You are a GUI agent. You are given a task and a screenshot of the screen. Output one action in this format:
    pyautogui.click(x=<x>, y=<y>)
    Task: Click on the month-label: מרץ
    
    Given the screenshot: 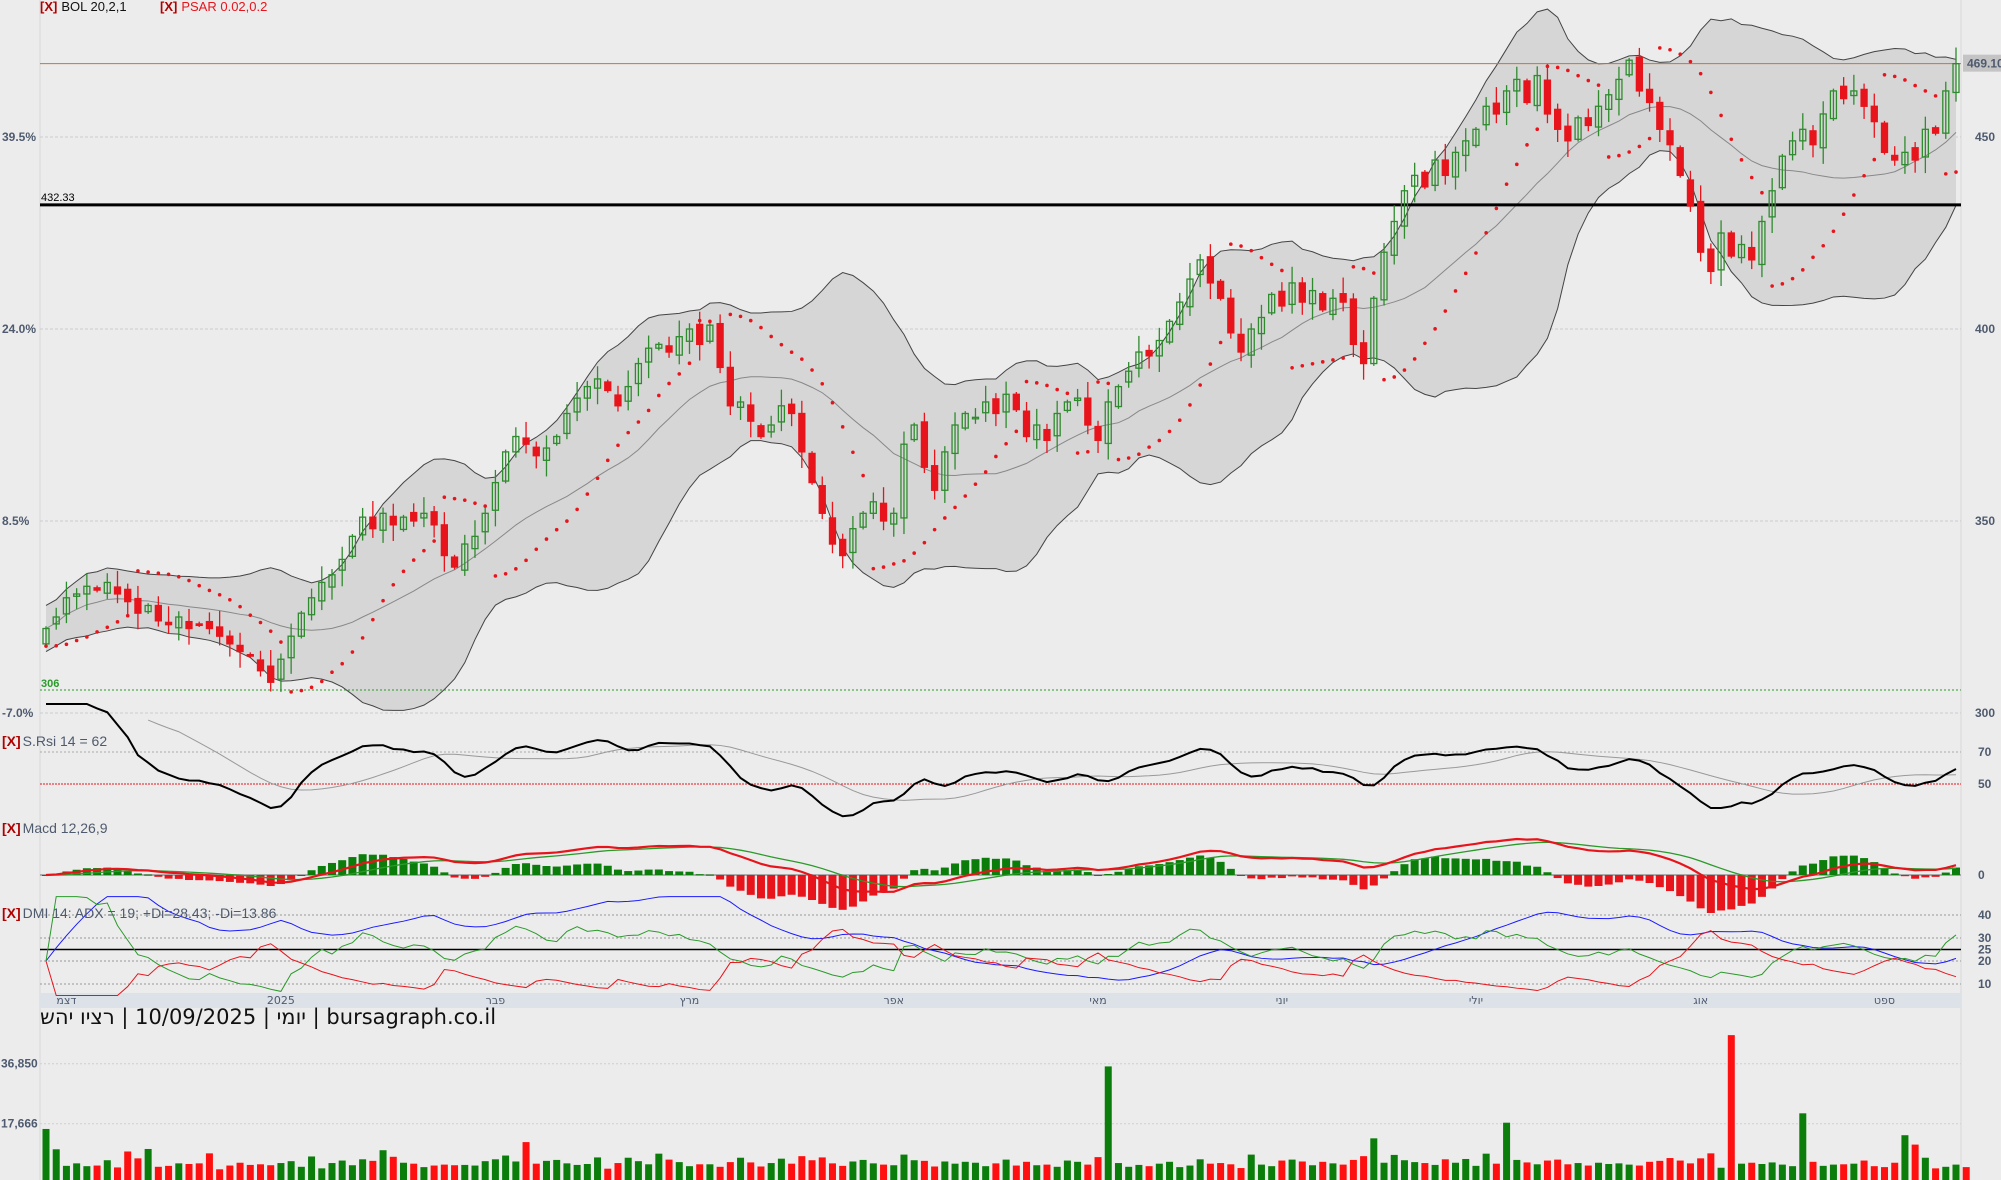 What is the action you would take?
    pyautogui.click(x=690, y=1000)
    